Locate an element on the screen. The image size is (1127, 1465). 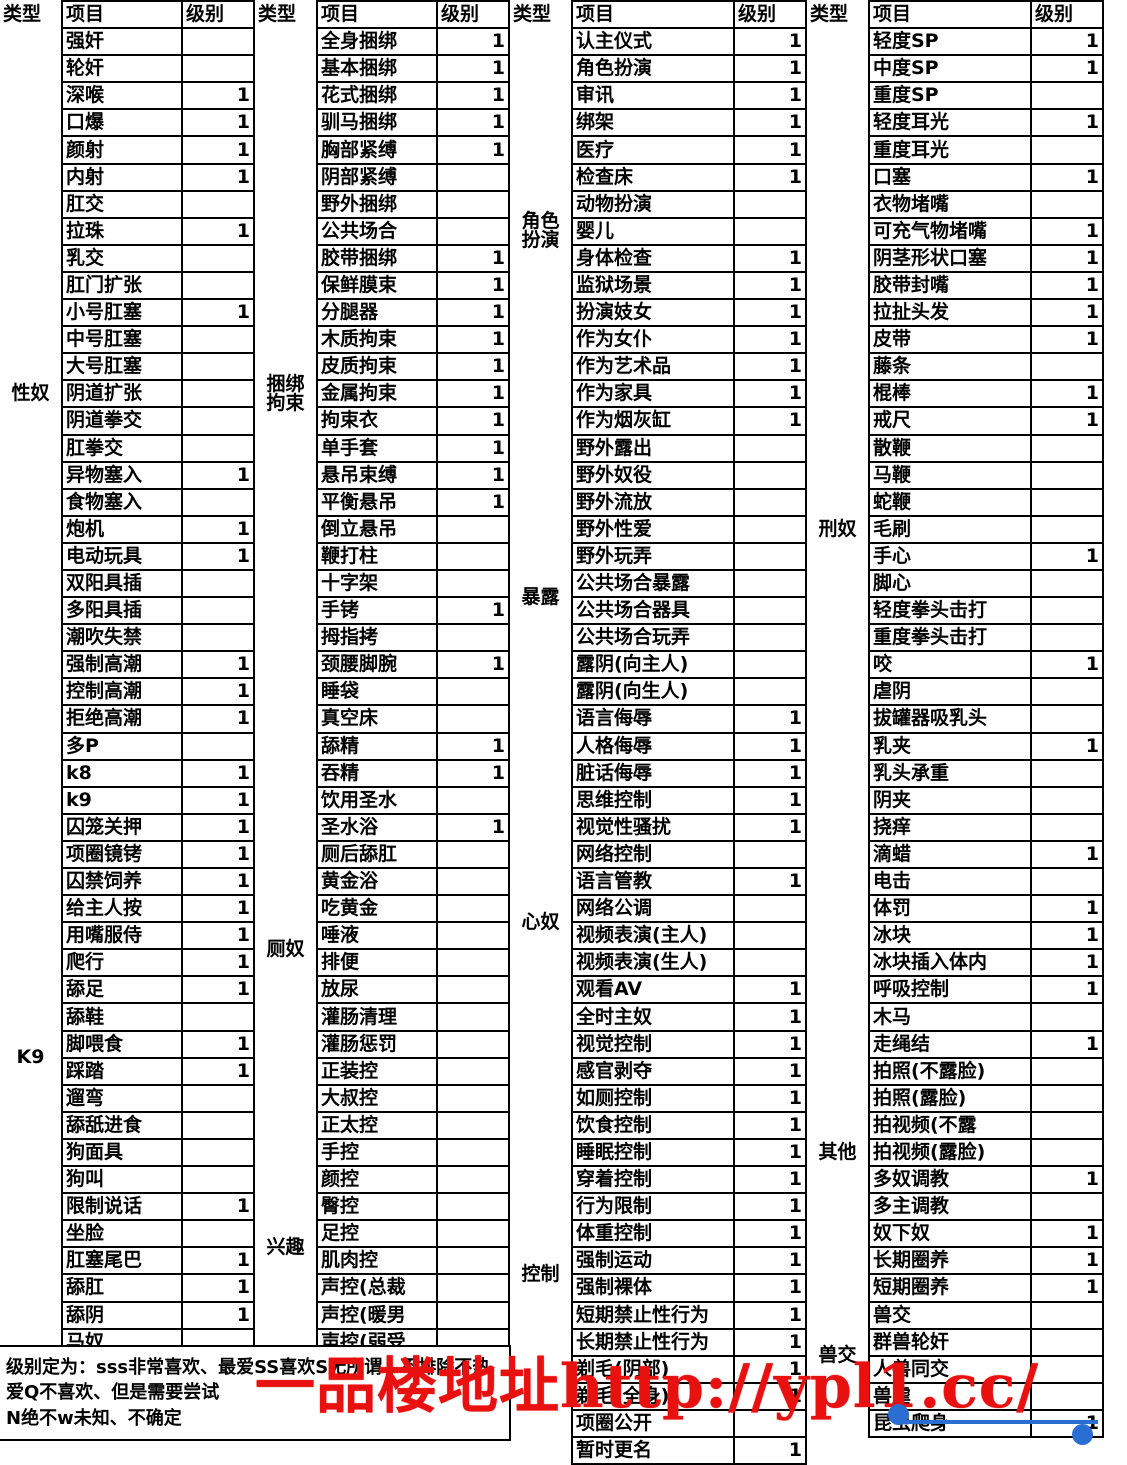
table-row: 肛交 is located at coordinates (127, 204).